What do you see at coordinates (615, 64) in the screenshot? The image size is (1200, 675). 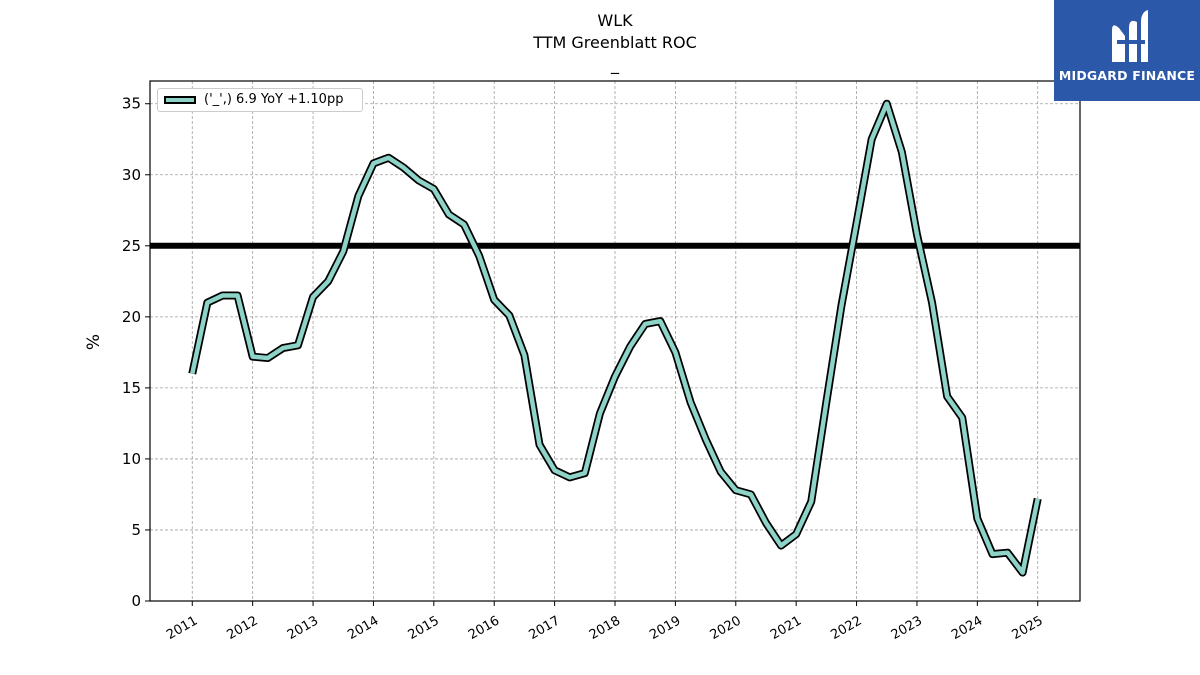 I see `chart-subtitle: _` at bounding box center [615, 64].